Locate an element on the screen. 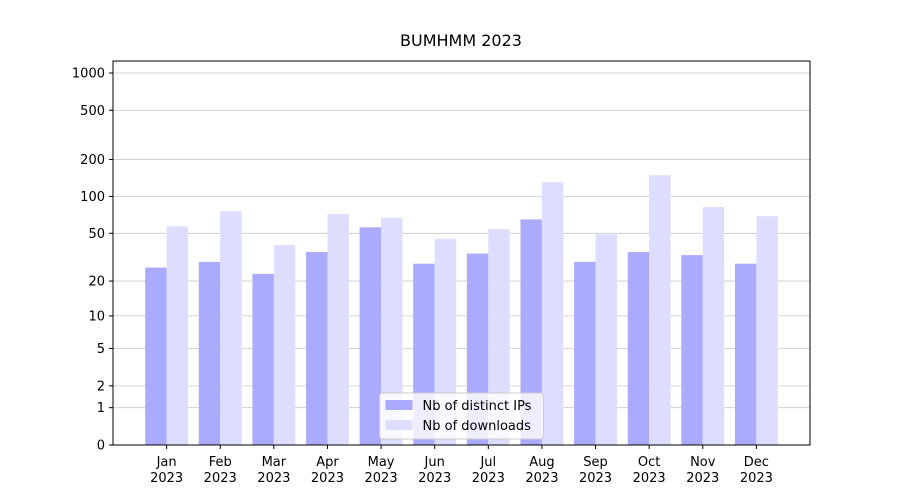 The image size is (900, 504). y-tick-label: 1000 is located at coordinates (88, 74).